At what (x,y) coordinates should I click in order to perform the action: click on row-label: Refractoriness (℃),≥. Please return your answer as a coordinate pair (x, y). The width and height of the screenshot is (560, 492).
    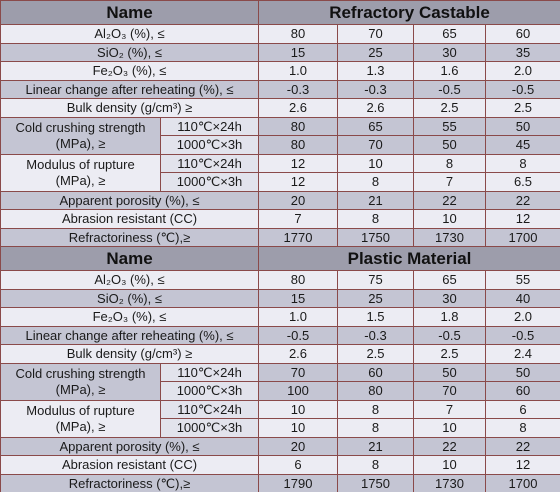
    Looking at the image, I should click on (129, 237).